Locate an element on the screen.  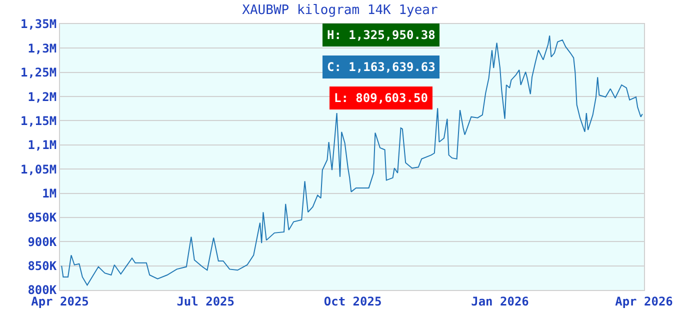
y-tick-label: 1,2M is located at coordinates (42, 97).